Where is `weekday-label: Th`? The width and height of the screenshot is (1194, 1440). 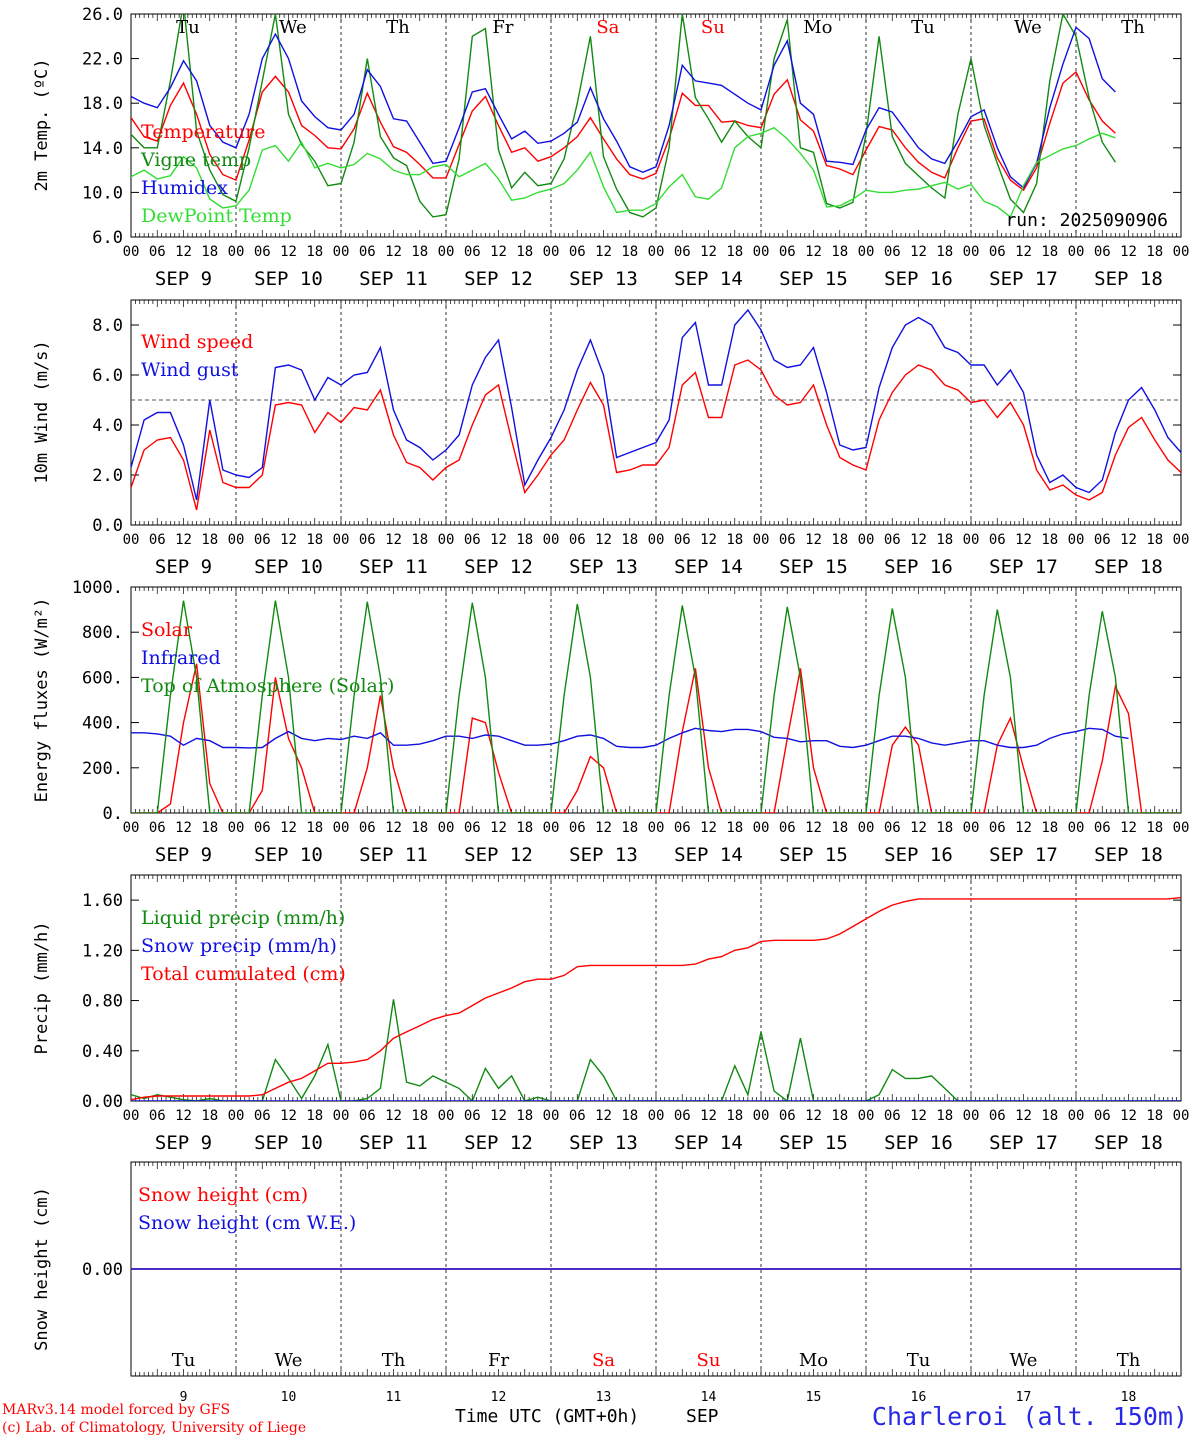
weekday-label: Th is located at coordinates (1133, 27).